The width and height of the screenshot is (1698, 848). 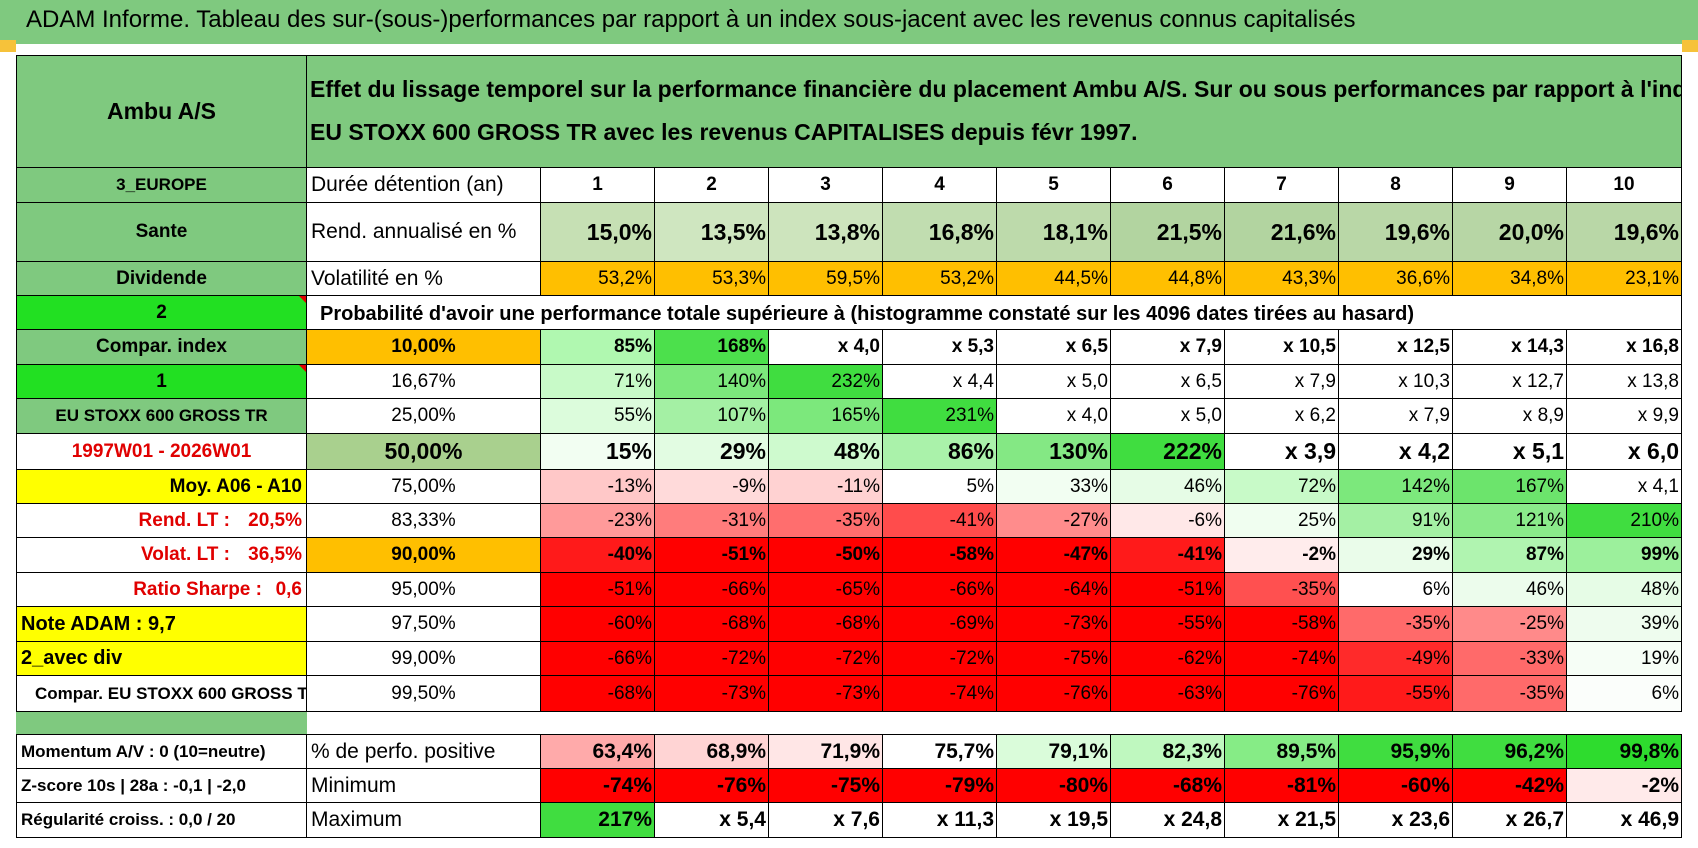 What do you see at coordinates (424, 555) in the screenshot?
I see `threshold-value: 90,00%` at bounding box center [424, 555].